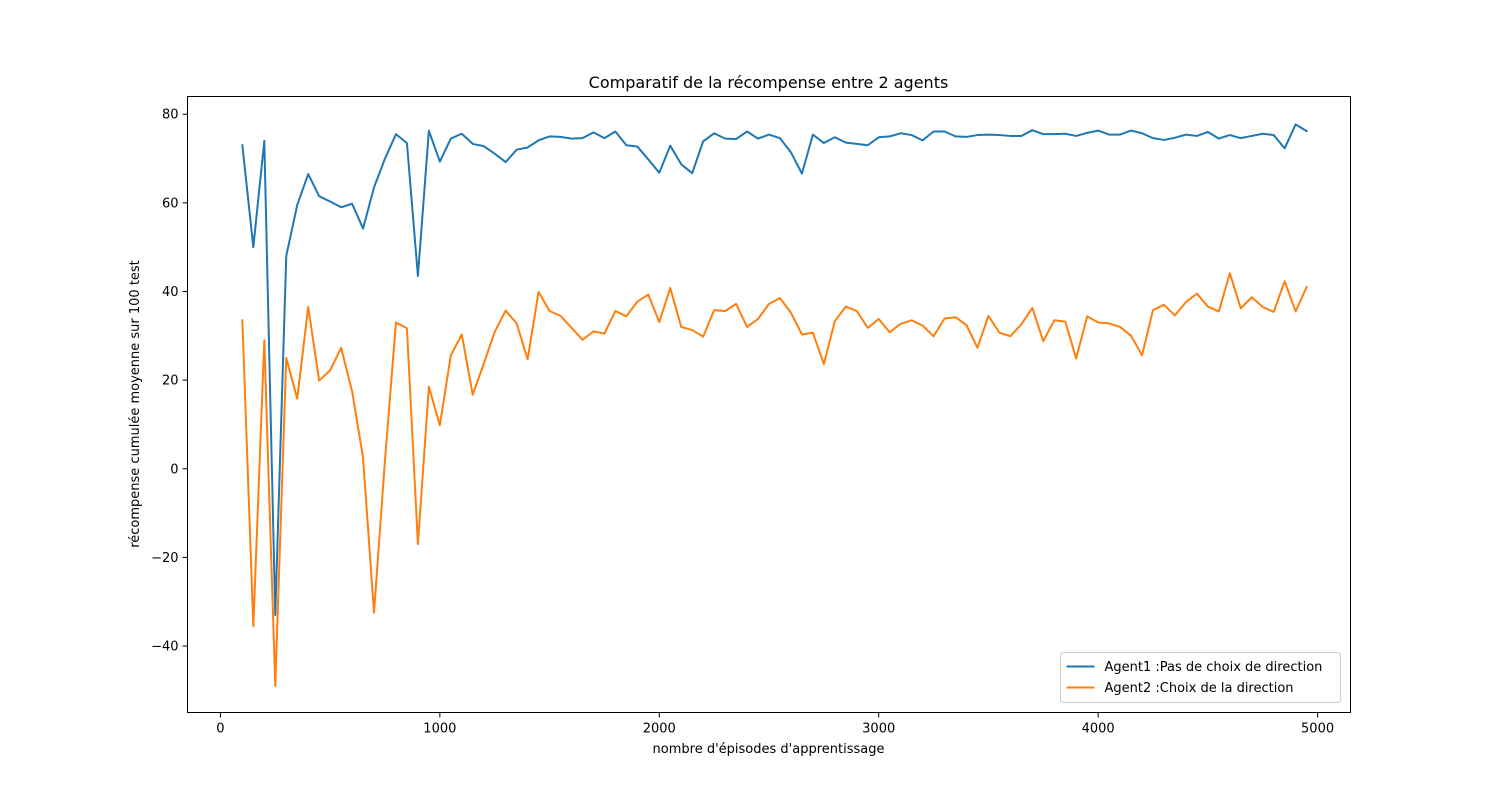 This screenshot has height=800, width=1500. I want to click on y-tick-label: −40, so click(164, 647).